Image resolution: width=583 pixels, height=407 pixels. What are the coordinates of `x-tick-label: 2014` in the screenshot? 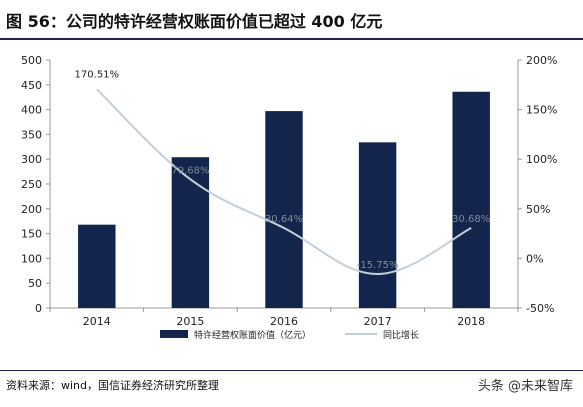 It's located at (97, 321).